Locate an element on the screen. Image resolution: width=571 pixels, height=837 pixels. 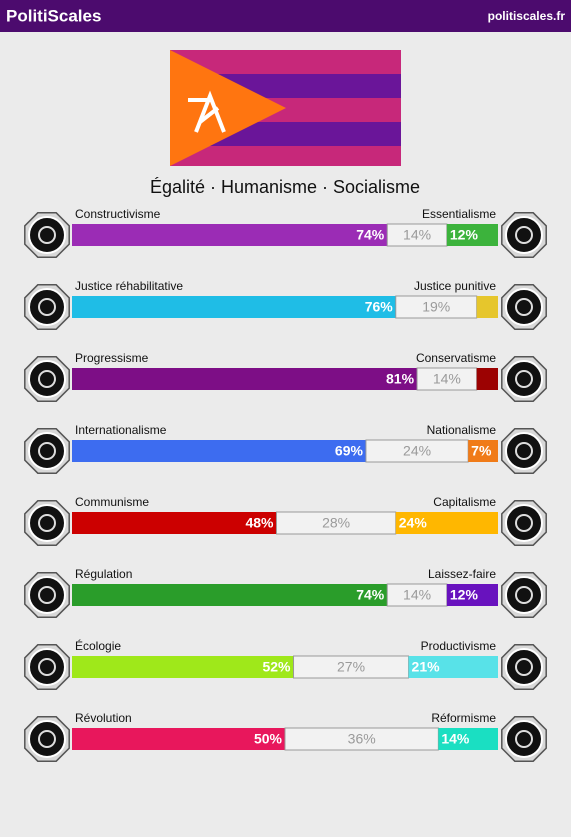
axis-right-label: Nationalisme is located at coordinates (462, 430).